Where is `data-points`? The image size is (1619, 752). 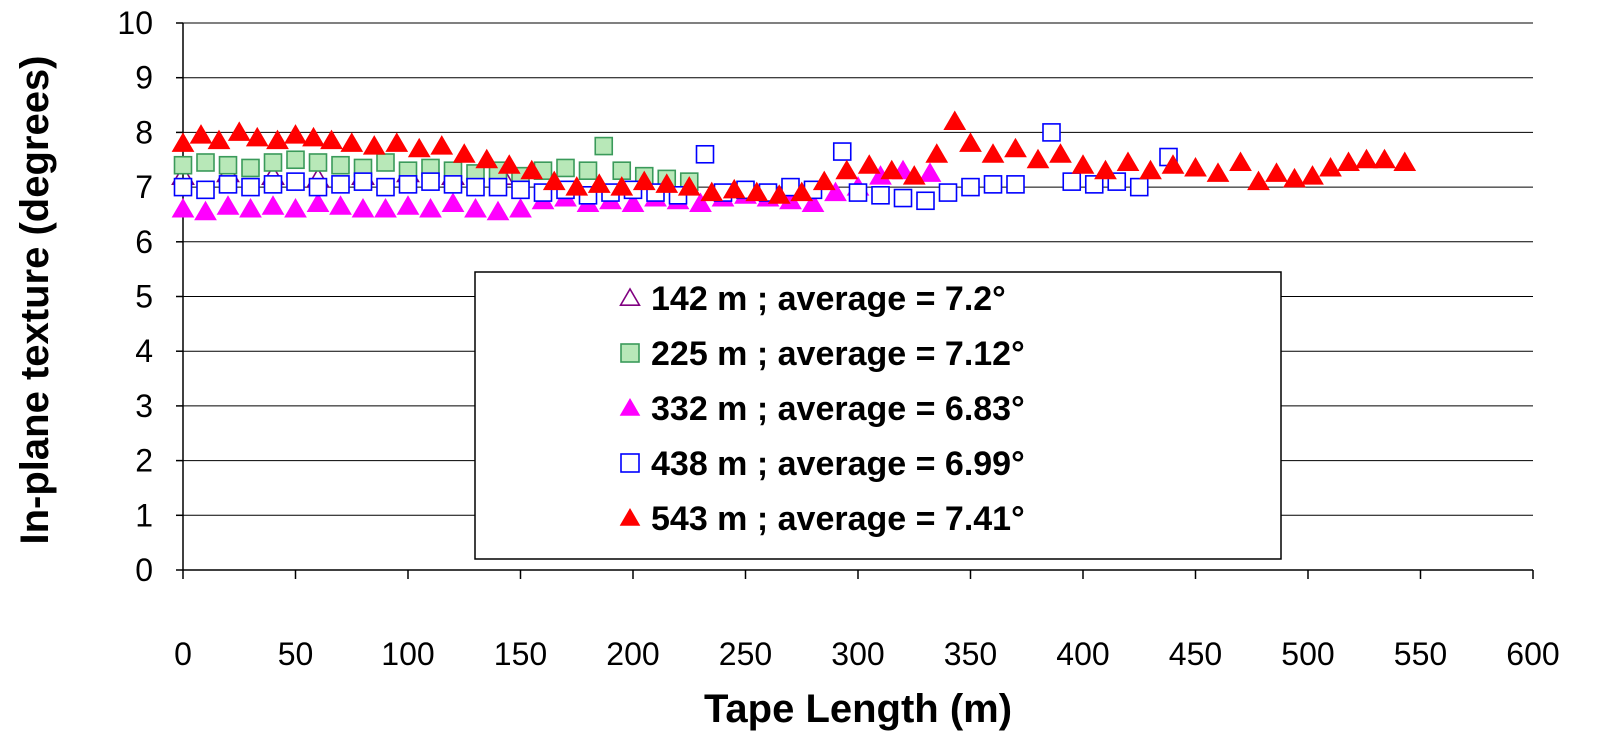
data-points is located at coordinates (794, 165).